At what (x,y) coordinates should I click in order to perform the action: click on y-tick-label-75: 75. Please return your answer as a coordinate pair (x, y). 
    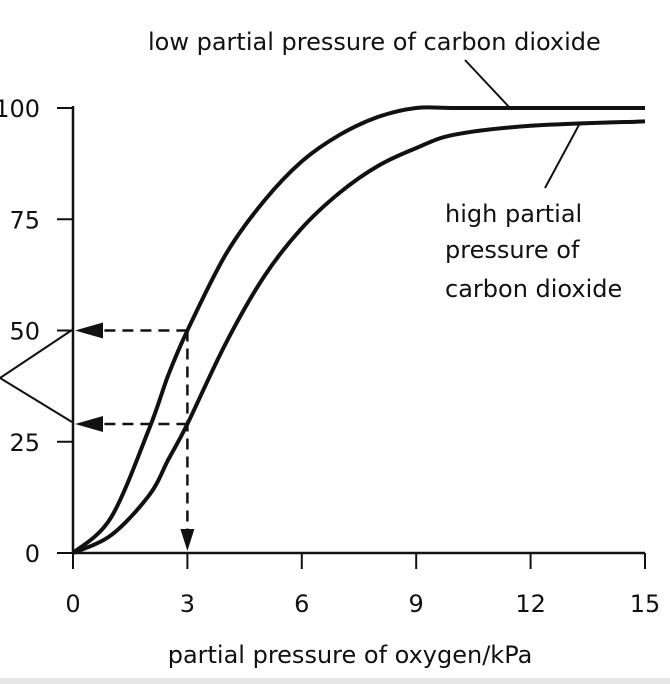
    Looking at the image, I should click on (24, 220).